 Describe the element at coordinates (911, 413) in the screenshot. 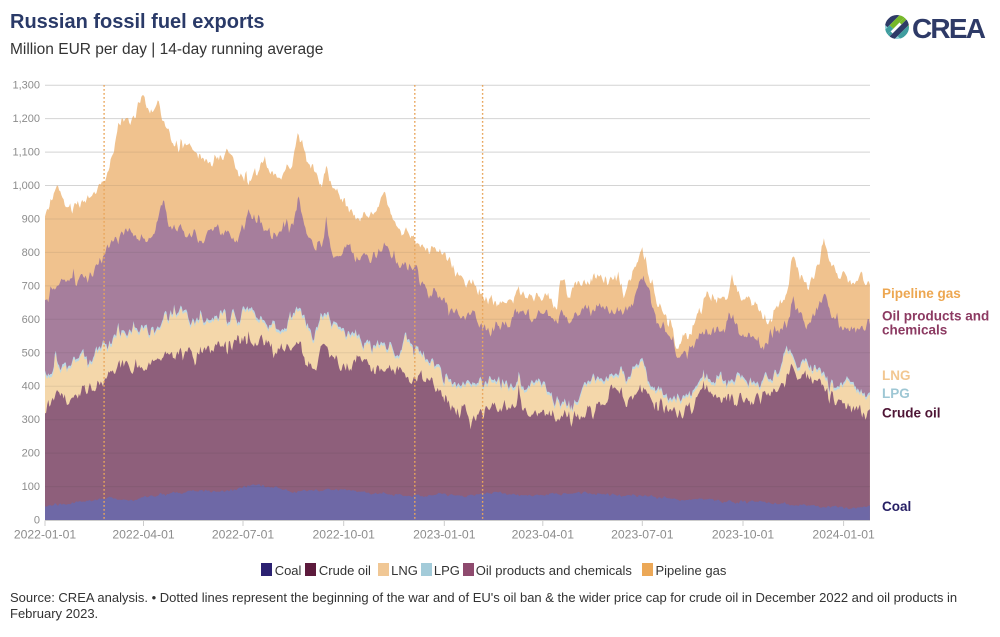

I see `svg-text: Crude oil` at that location.